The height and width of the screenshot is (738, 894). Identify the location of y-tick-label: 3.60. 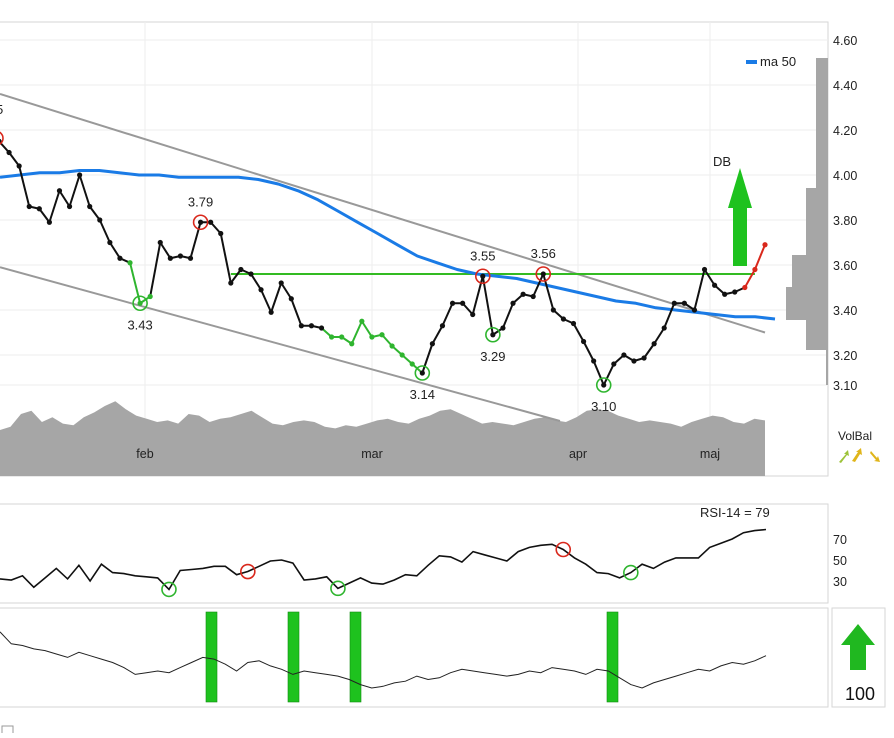
(845, 266).